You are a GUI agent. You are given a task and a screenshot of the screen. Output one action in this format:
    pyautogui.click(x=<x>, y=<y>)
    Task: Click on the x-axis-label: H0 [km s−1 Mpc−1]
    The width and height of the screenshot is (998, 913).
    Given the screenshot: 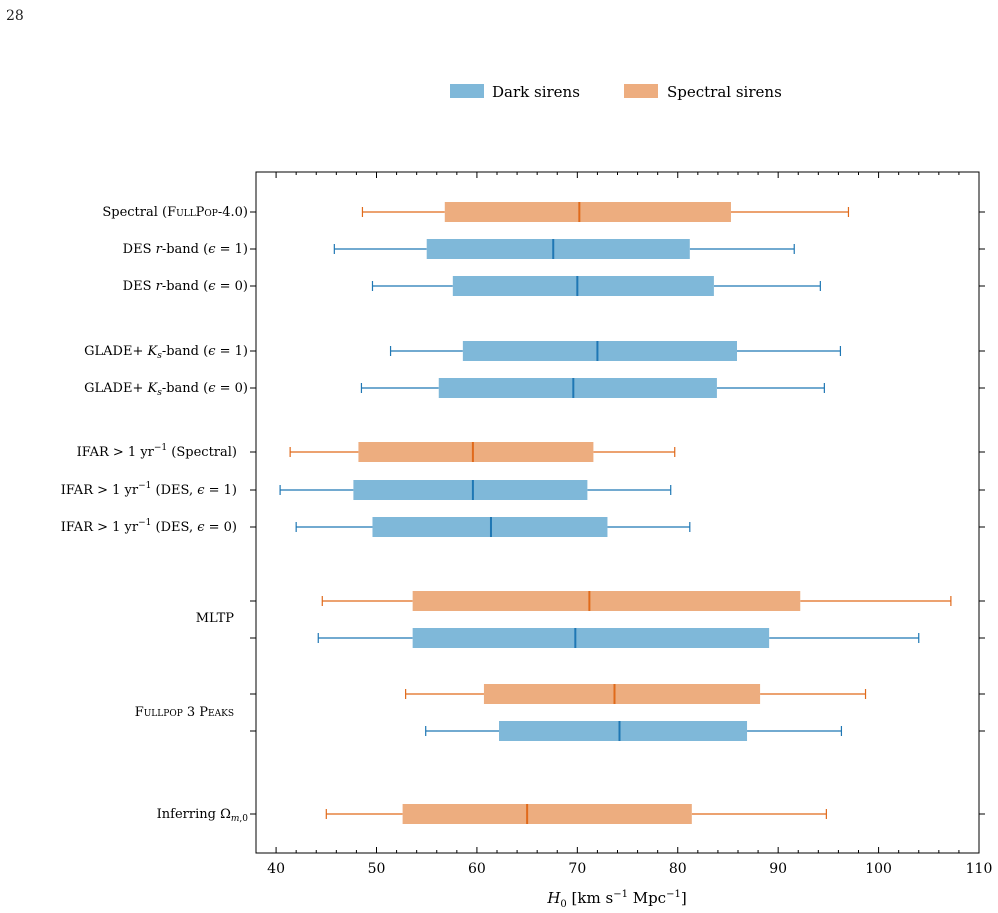 What is the action you would take?
    pyautogui.click(x=616, y=899)
    